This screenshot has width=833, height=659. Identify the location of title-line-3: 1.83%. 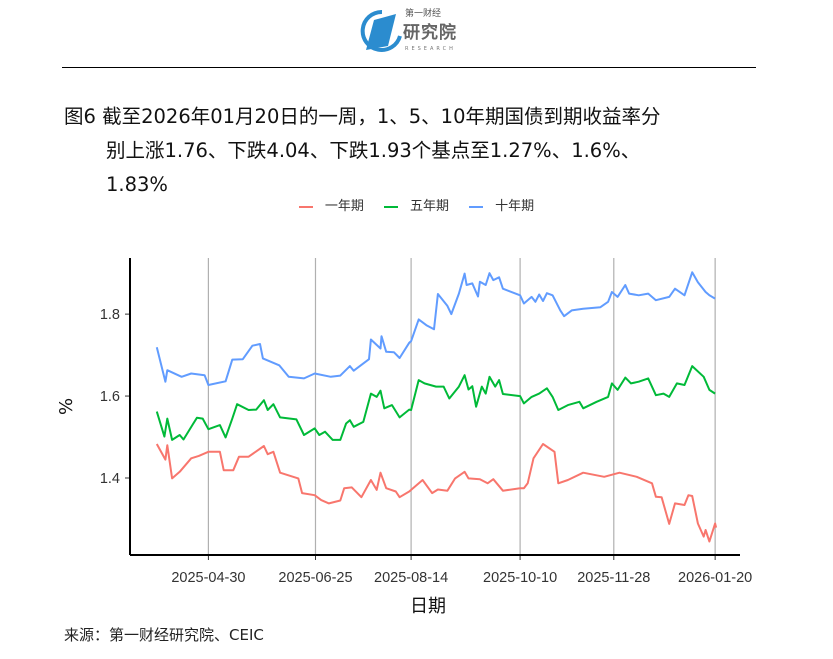
(137, 184).